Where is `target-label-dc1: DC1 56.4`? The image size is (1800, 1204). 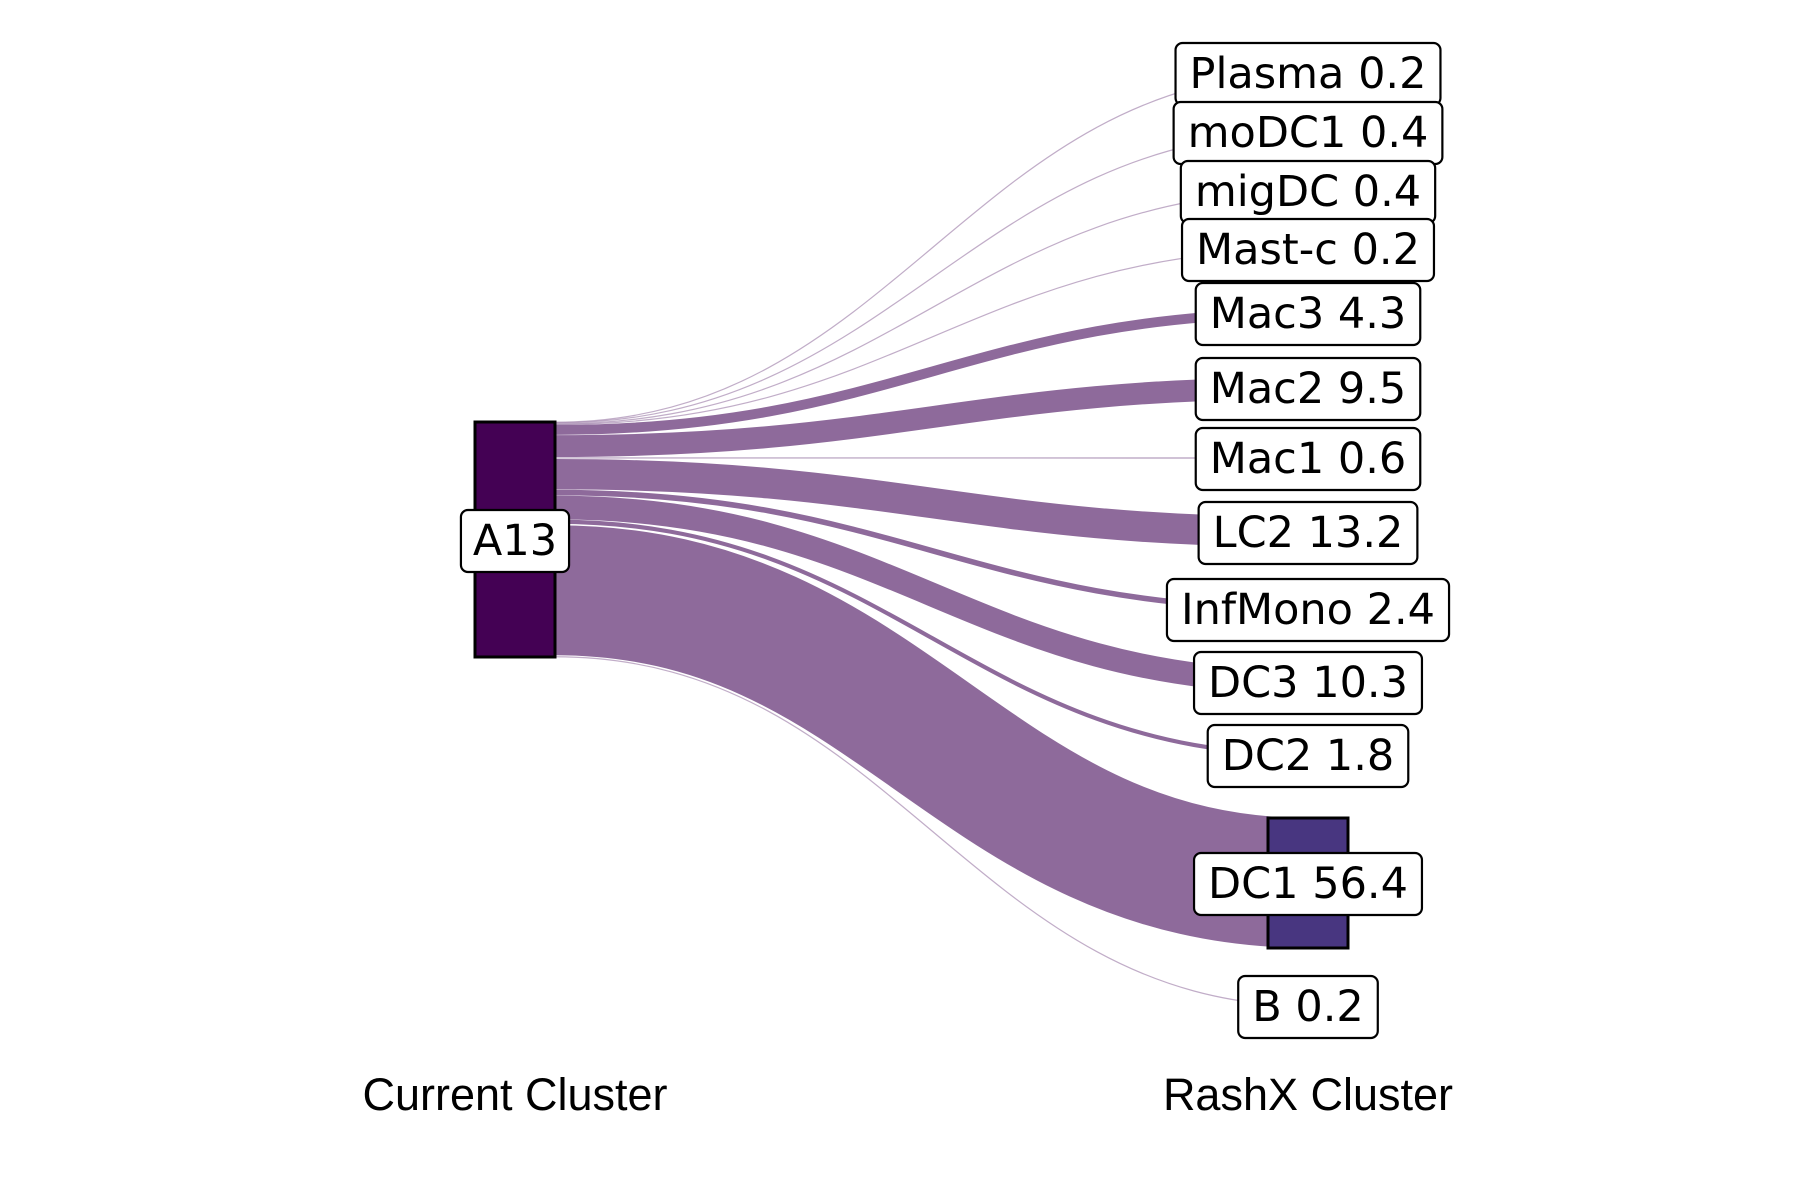
target-label-dc1: DC1 56.4 is located at coordinates (1308, 884).